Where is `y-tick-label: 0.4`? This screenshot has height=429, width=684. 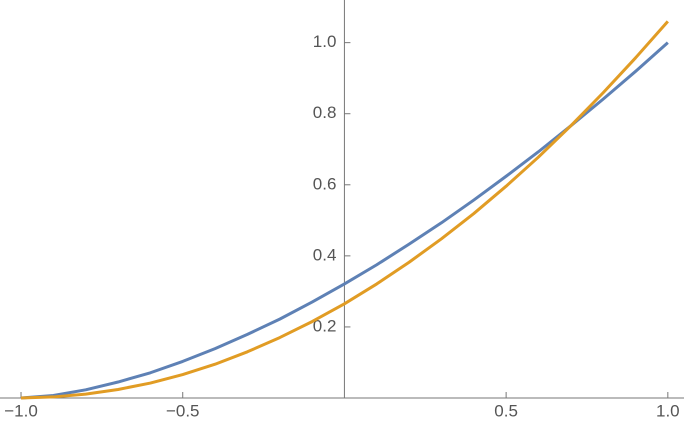 y-tick-label: 0.4 is located at coordinates (325, 254).